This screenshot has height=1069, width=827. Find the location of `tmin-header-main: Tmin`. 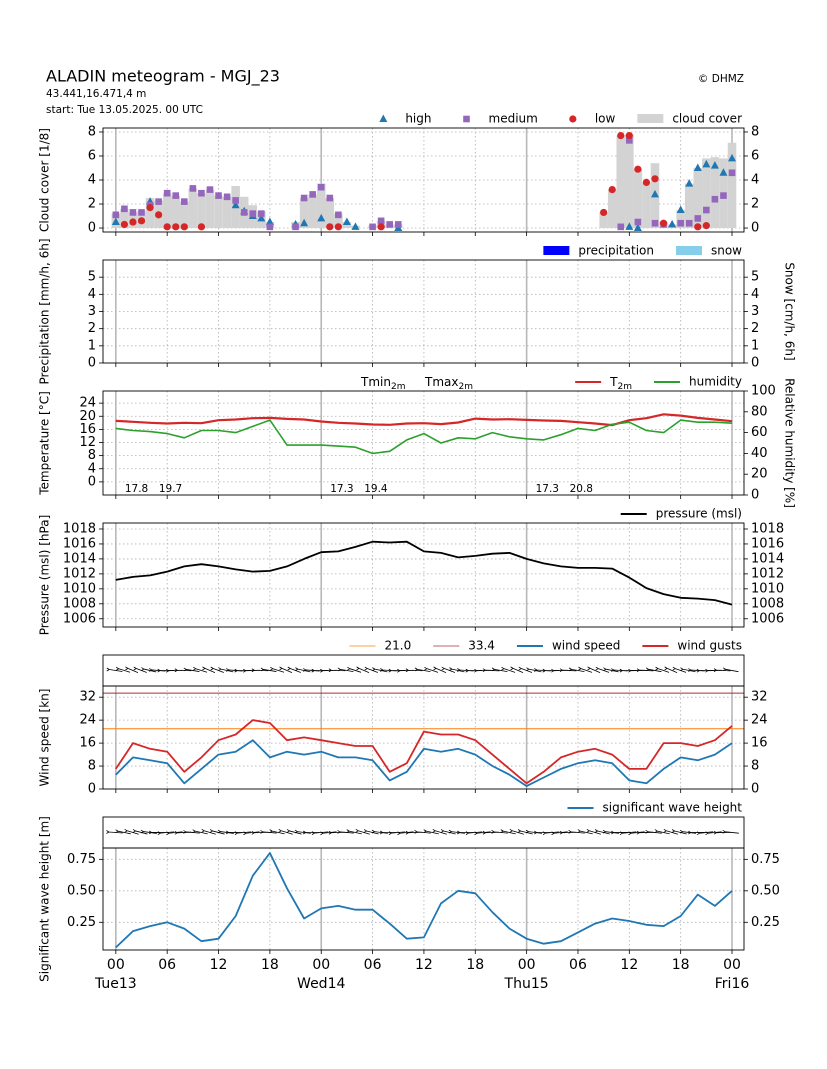

tmin-header-main: Tmin is located at coordinates (375, 382).